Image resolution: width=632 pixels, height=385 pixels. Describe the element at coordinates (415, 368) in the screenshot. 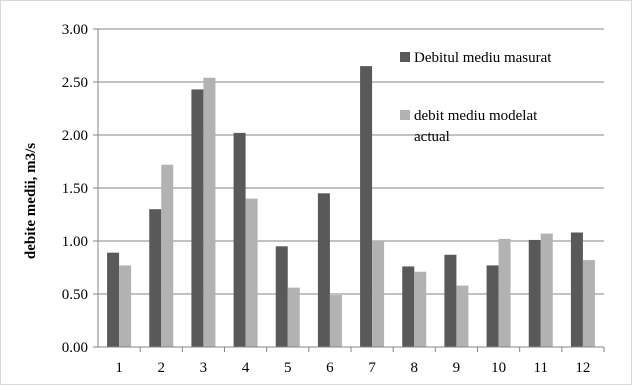

I see `x-tick-label: 8` at that location.